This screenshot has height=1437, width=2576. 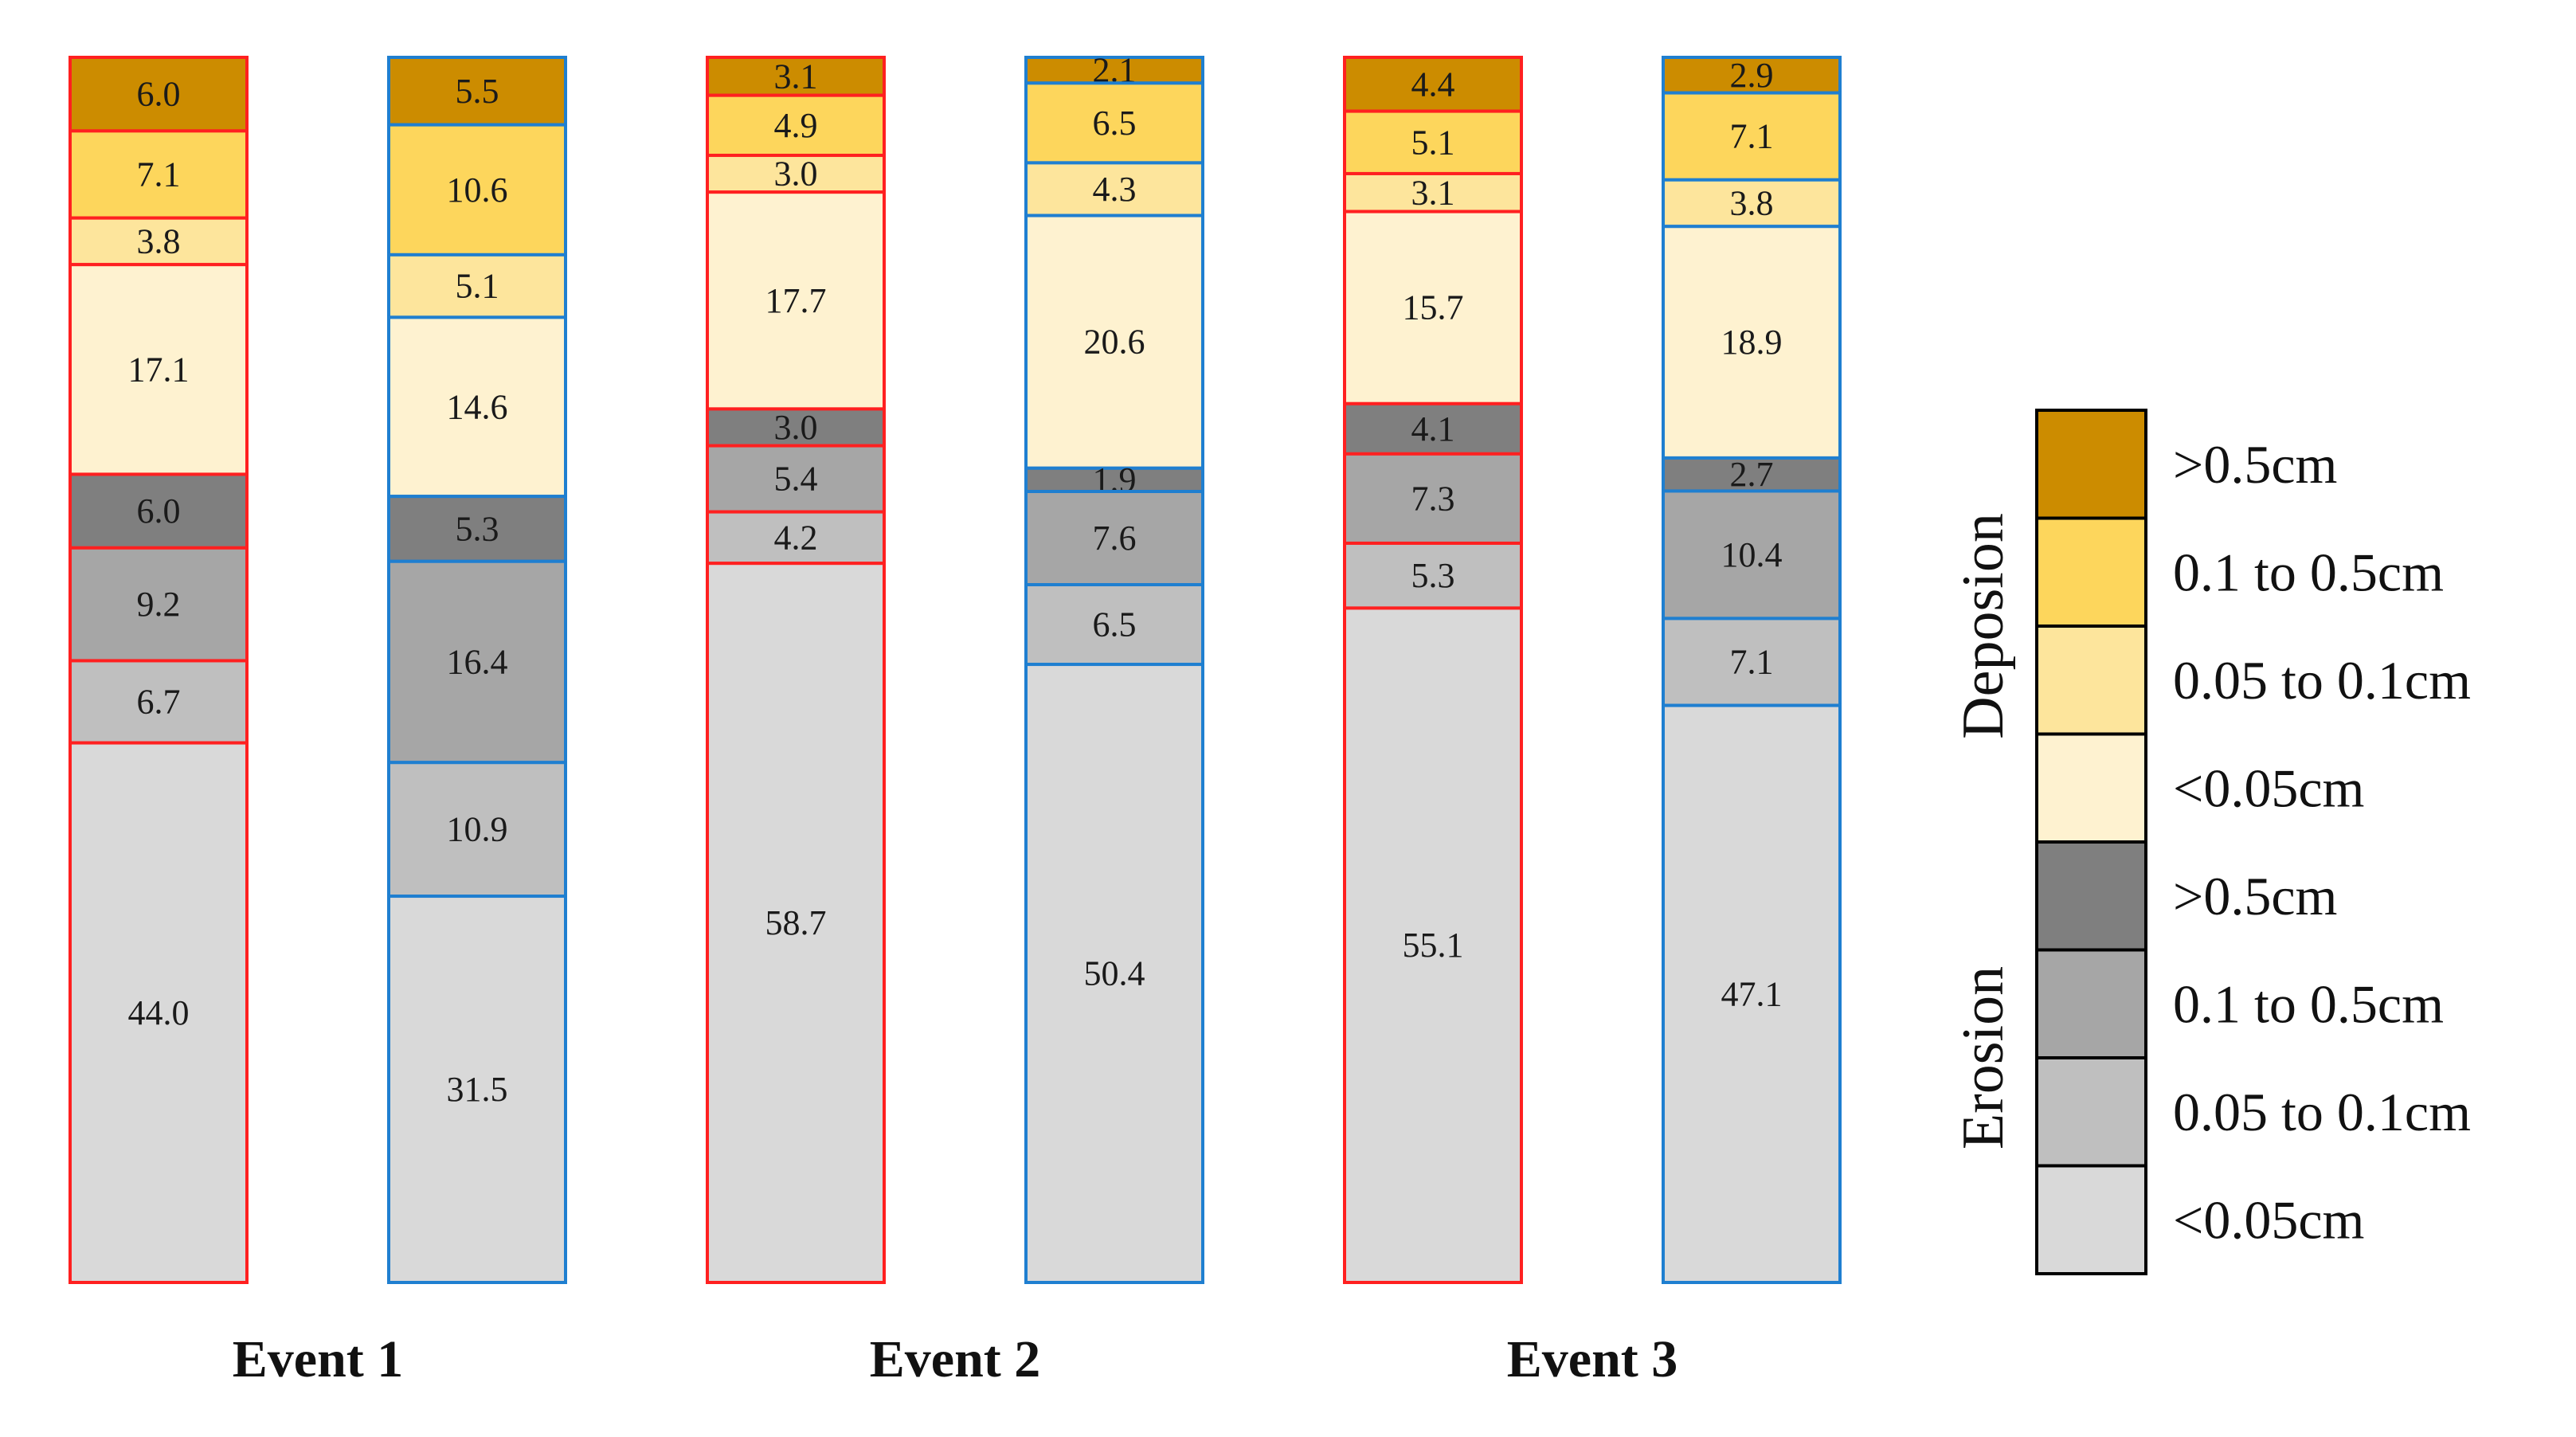 I want to click on bar-4: 2.16.54.320.61.97.66.550.4, so click(x=1114, y=667).